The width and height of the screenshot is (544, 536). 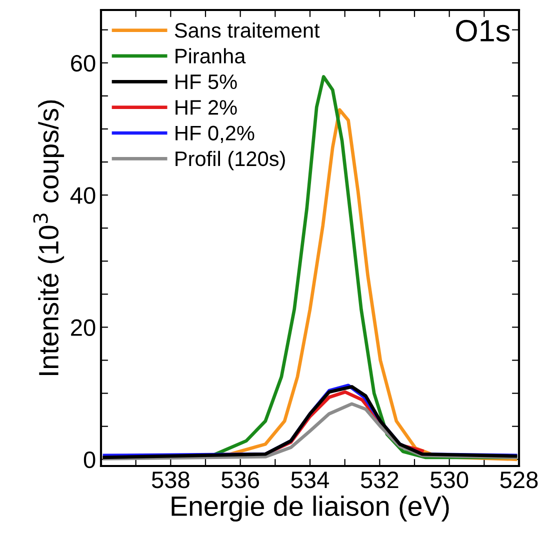 I want to click on x-tick-label: 534, so click(x=310, y=479).